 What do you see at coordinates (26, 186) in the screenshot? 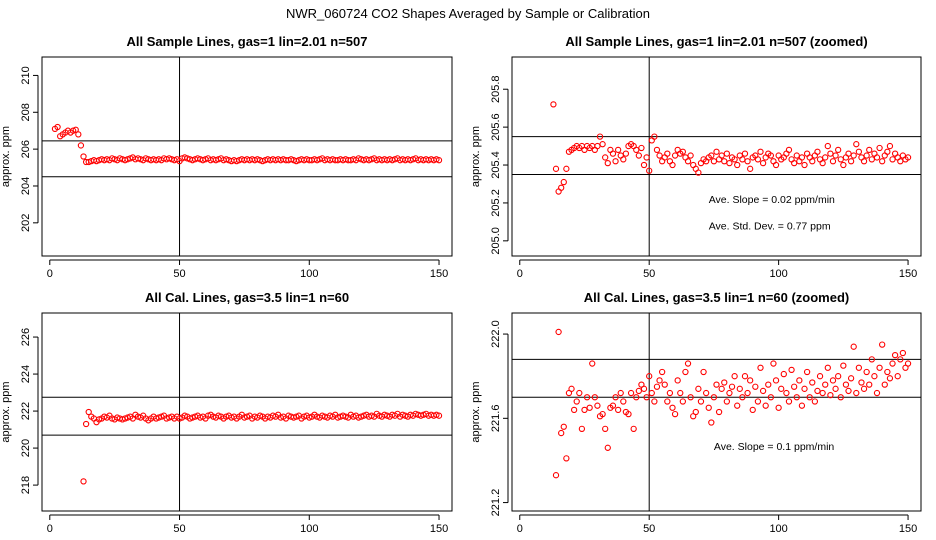
I see `y-tick-label: 204` at bounding box center [26, 186].